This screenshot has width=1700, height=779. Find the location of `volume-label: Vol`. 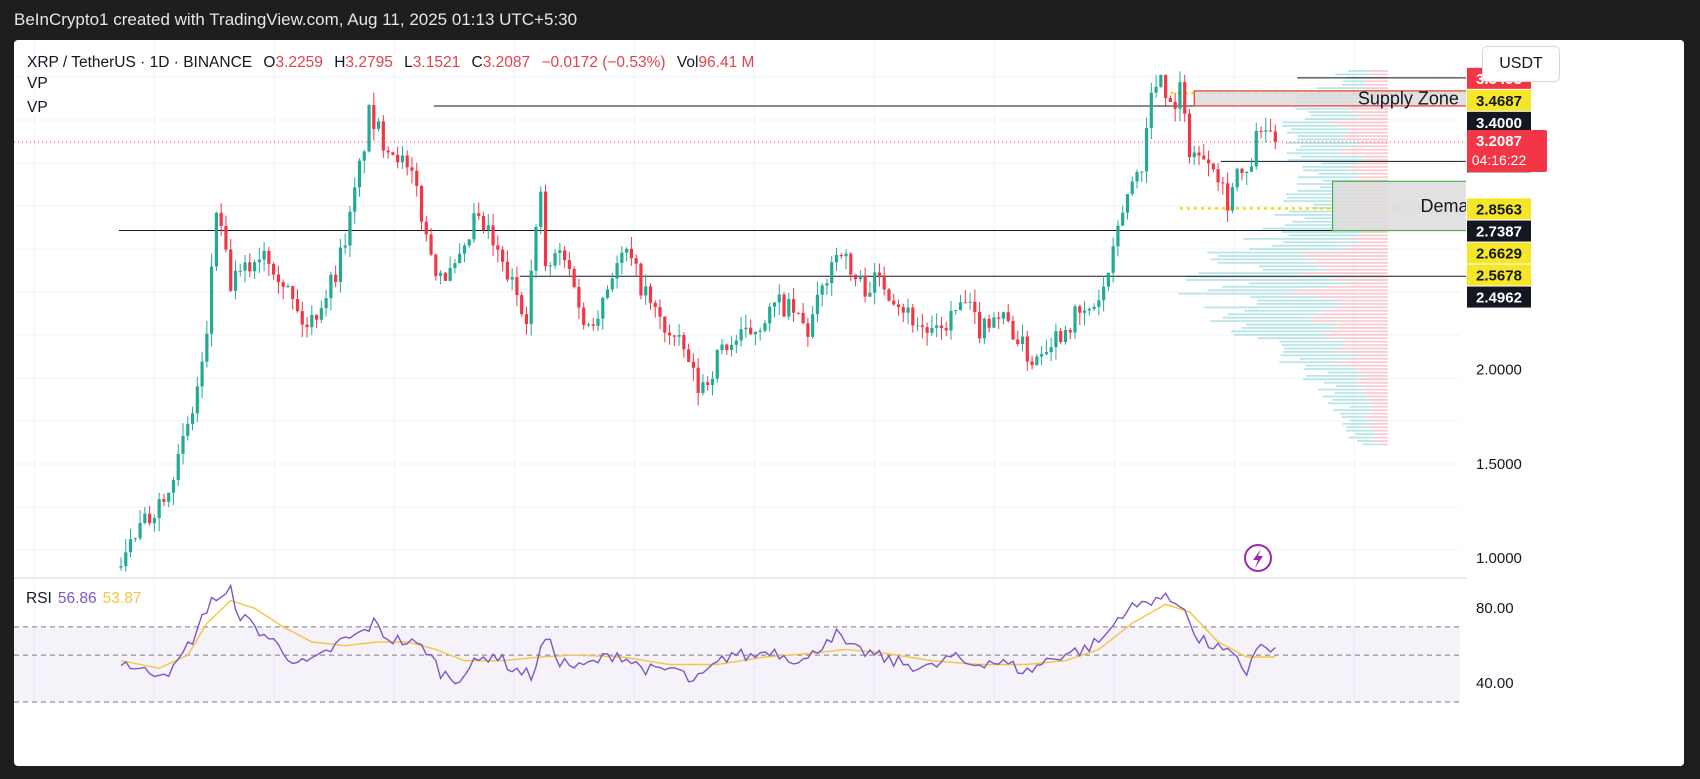

volume-label: Vol is located at coordinates (687, 62).